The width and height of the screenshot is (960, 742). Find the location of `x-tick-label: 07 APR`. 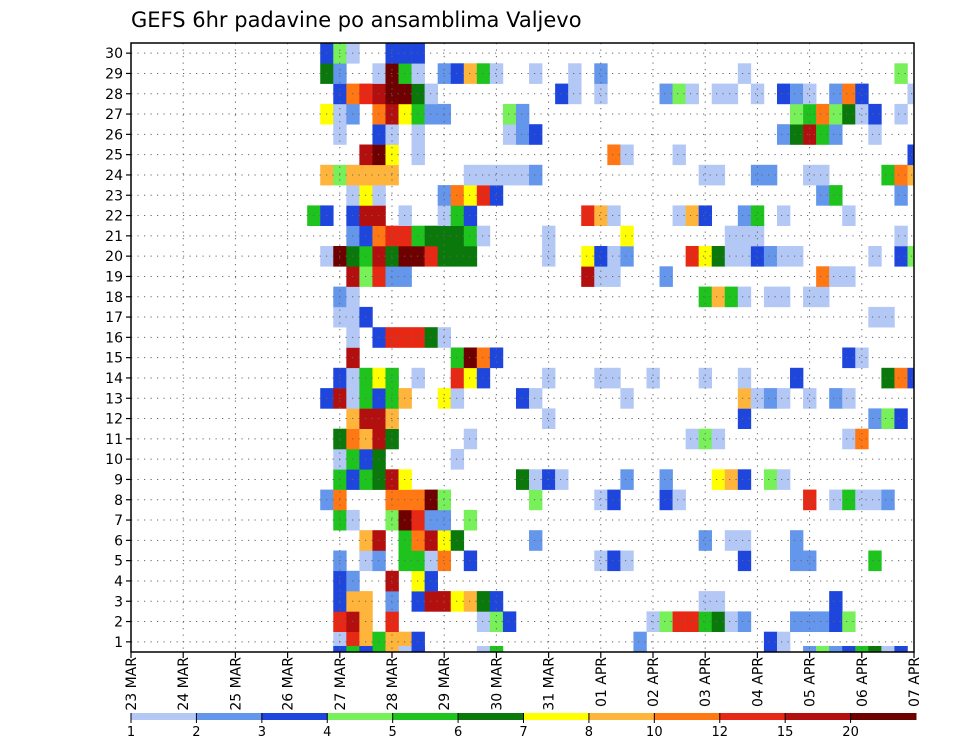

x-tick-label: 07 APR is located at coordinates (915, 682).